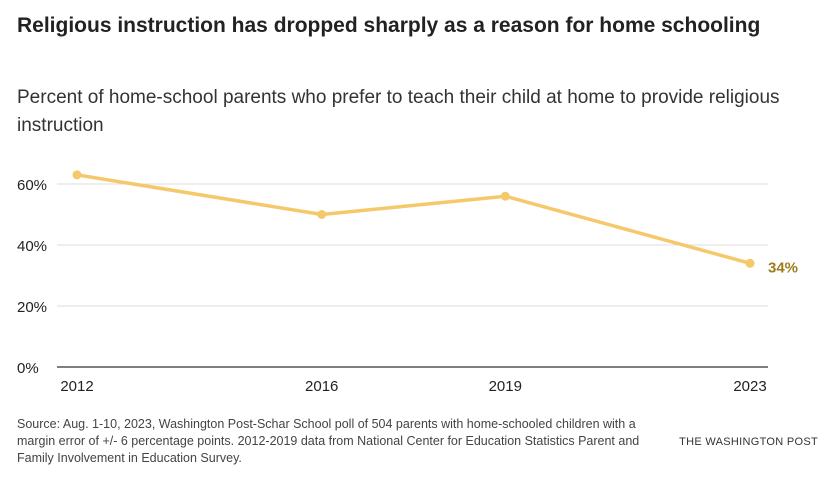 Image resolution: width=838 pixels, height=484 pixels. I want to click on x-axis-ticks: 2012 2016 2019 2023, so click(413, 386).